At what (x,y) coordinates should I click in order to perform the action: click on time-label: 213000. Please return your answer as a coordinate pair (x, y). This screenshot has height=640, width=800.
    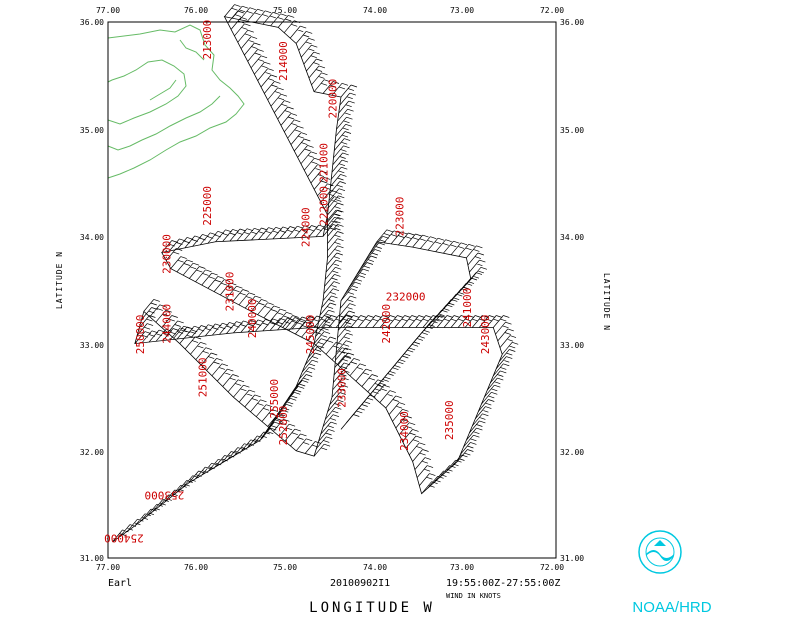
    Looking at the image, I should click on (207, 40).